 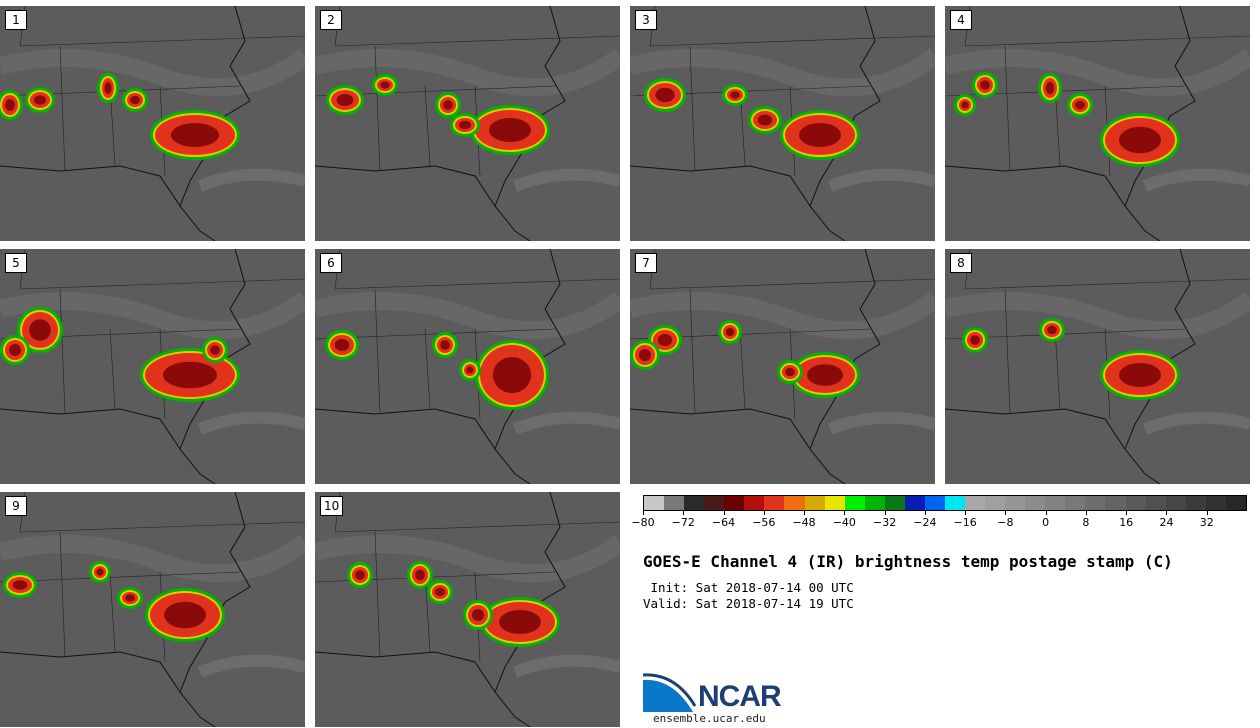 I want to click on ensemble-member-panel: 1, so click(x=152, y=123).